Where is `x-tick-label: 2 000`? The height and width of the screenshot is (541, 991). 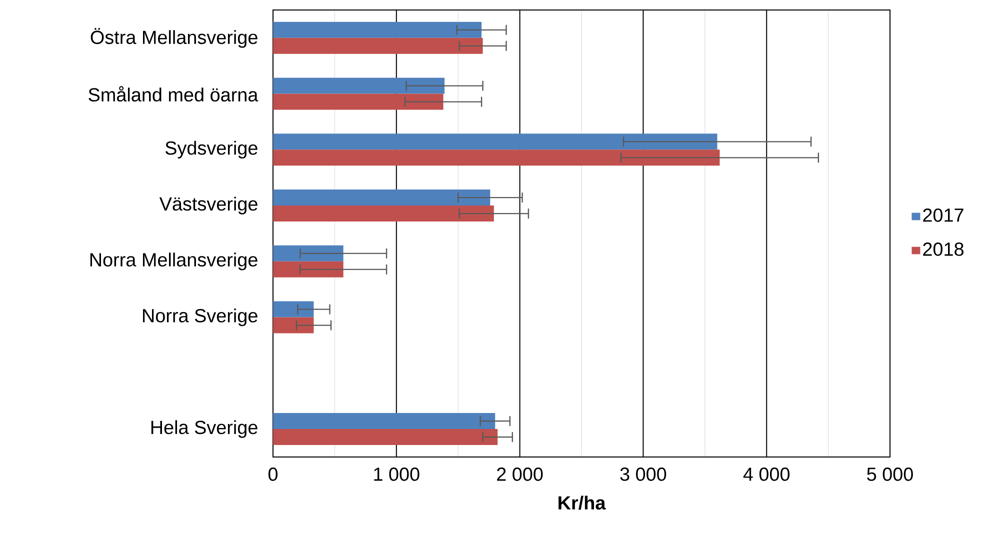
x-tick-label: 2 000 is located at coordinates (520, 474).